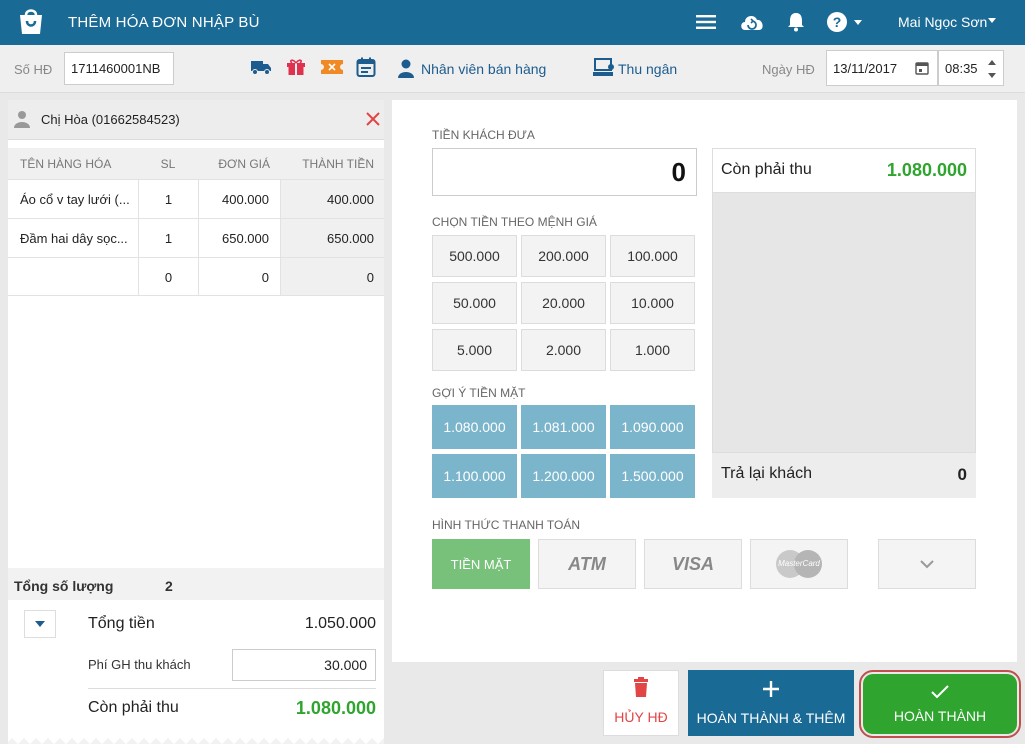 The width and height of the screenshot is (1025, 744). I want to click on visa-method-button: VISA, so click(693, 564).